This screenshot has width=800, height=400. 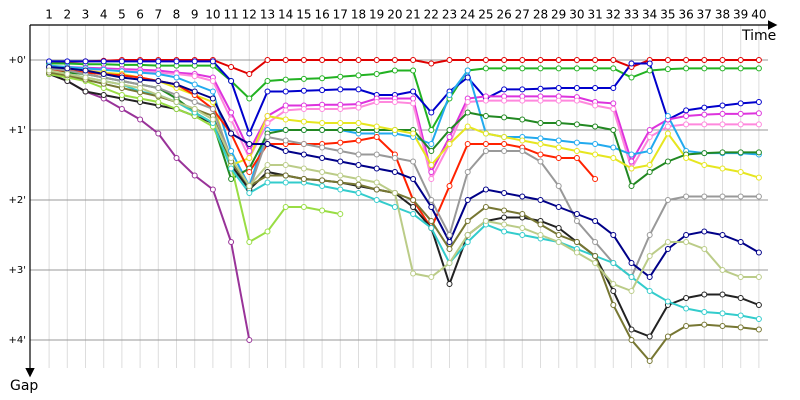 I want to click on x-tick-label: 30, so click(x=576, y=15).